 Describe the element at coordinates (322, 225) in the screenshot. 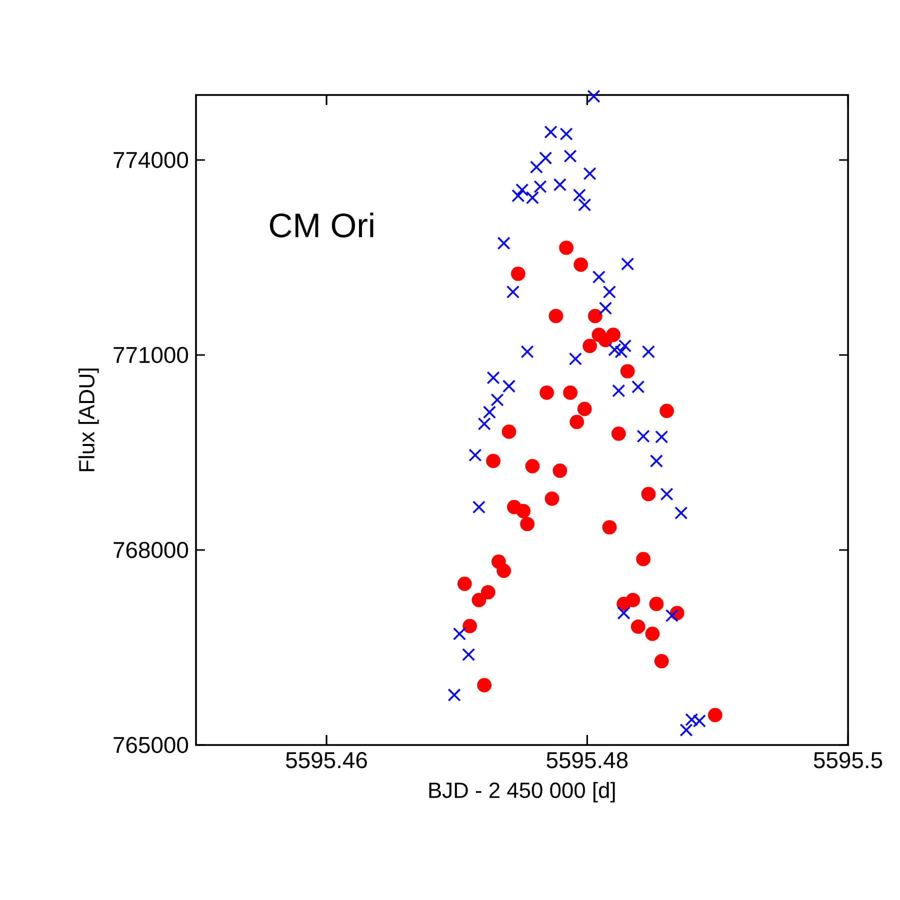

I see `annotation: CM Ori` at that location.